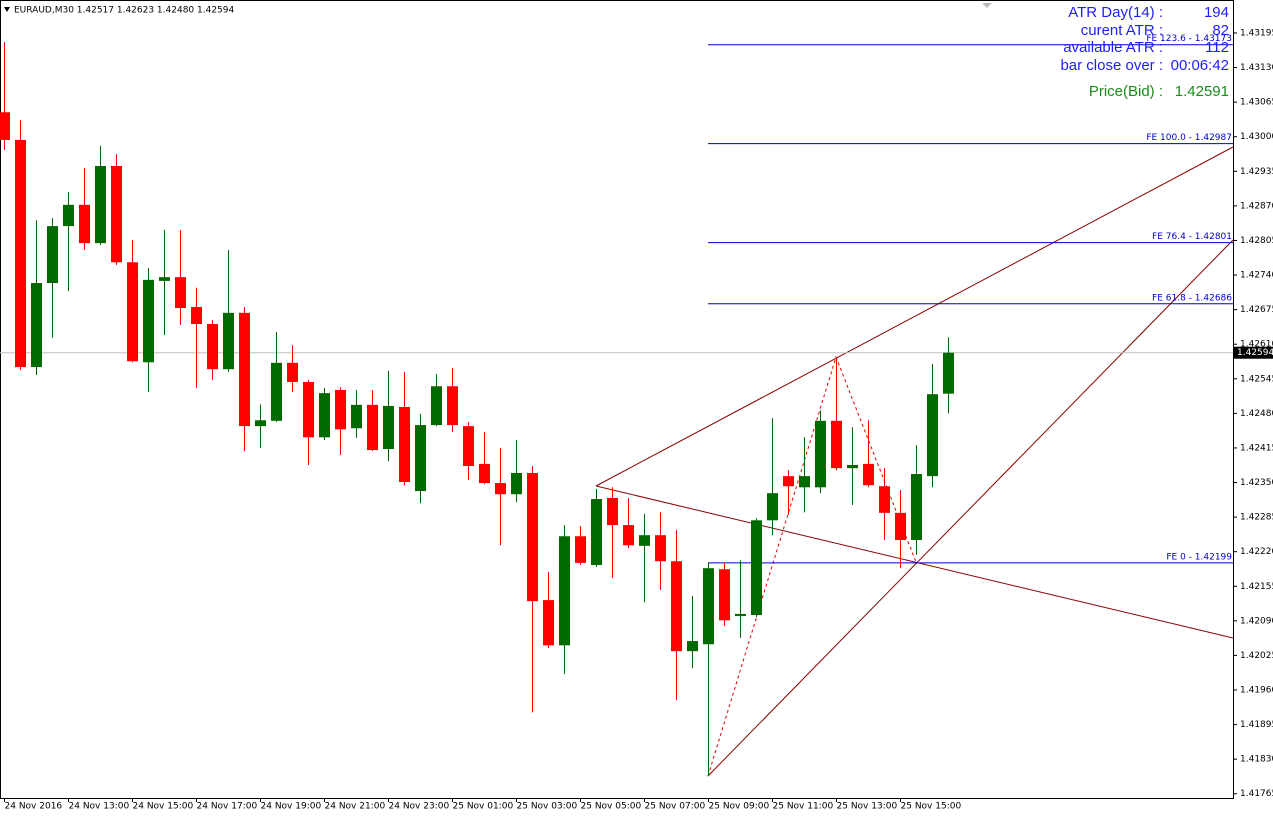 The width and height of the screenshot is (1273, 819). Describe the element at coordinates (1256, 656) in the screenshot. I see `y-tick-label: 1.42025` at that location.